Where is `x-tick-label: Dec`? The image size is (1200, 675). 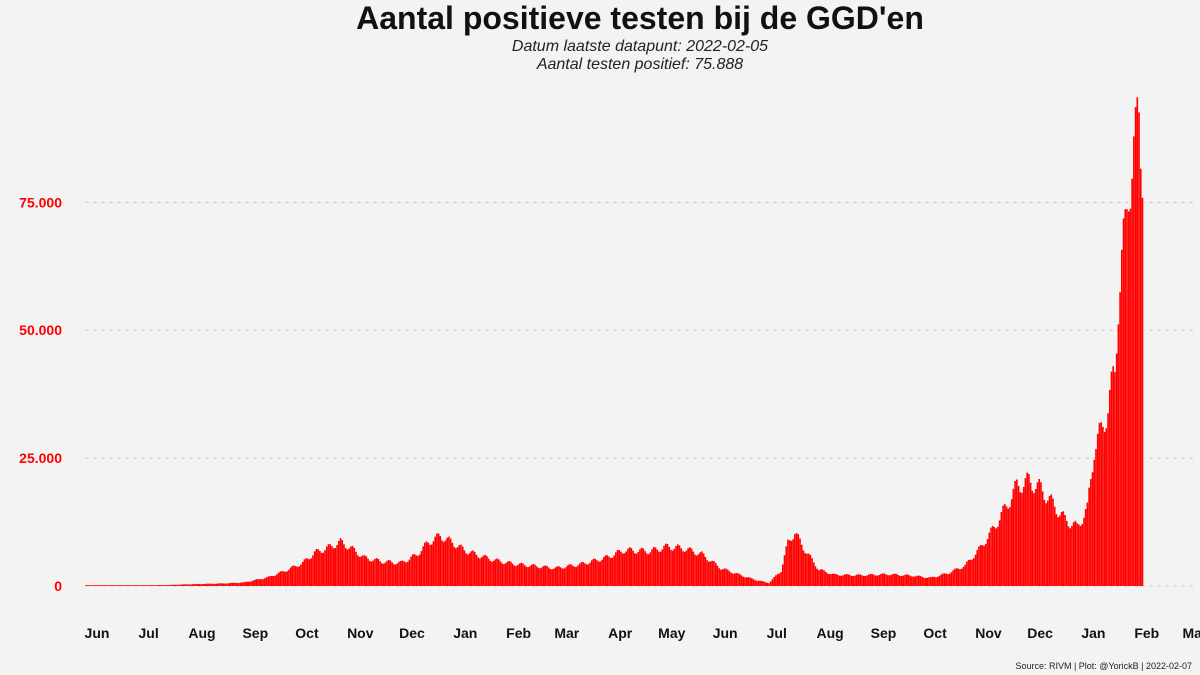 x-tick-label: Dec is located at coordinates (1040, 633).